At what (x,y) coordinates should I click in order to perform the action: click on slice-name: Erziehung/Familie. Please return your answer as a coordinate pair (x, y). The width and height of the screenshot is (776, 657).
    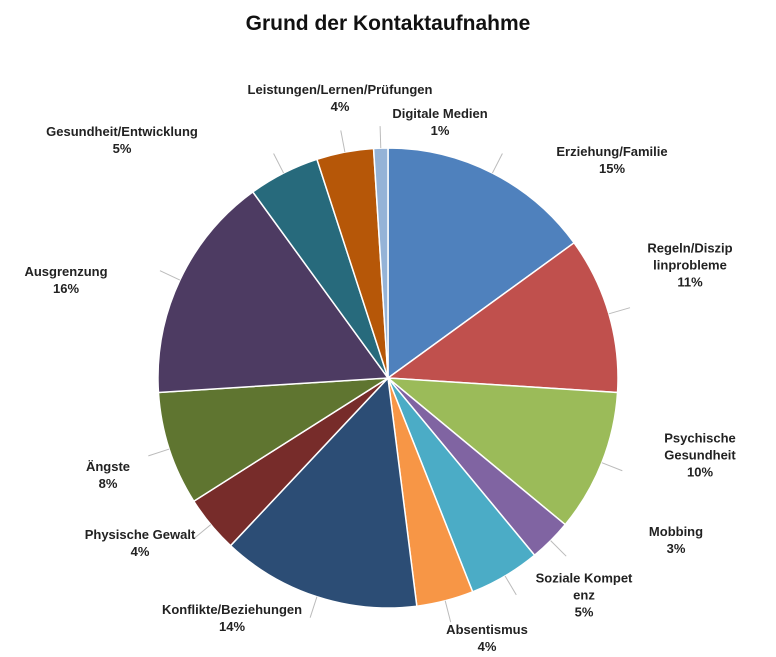
    Looking at the image, I should click on (612, 151).